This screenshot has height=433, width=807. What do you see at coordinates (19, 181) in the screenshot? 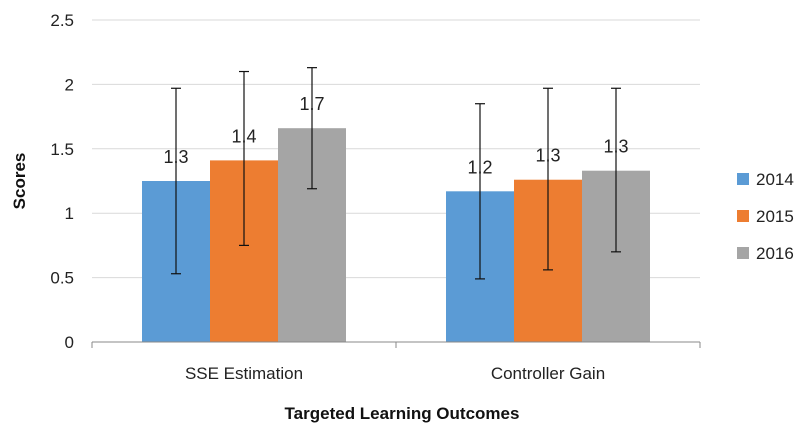
I see `y-axis-title: Scores` at bounding box center [19, 181].